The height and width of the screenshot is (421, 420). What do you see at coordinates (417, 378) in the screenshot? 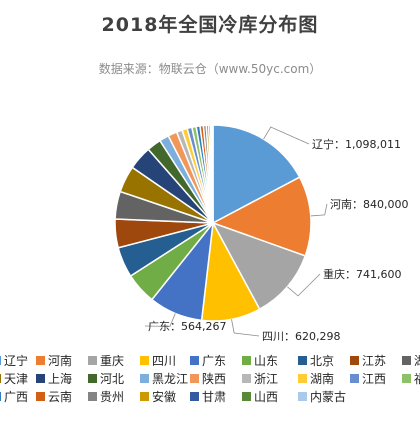
I see `legend-label-福: 福` at bounding box center [417, 378].